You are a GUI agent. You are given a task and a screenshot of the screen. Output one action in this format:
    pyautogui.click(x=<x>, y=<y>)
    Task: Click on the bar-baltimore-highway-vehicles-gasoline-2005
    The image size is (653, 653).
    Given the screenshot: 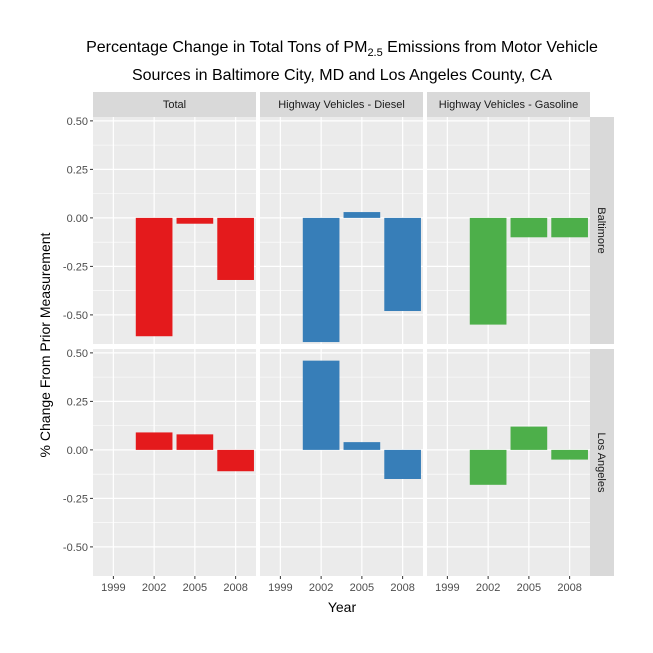 What is the action you would take?
    pyautogui.click(x=529, y=227)
    